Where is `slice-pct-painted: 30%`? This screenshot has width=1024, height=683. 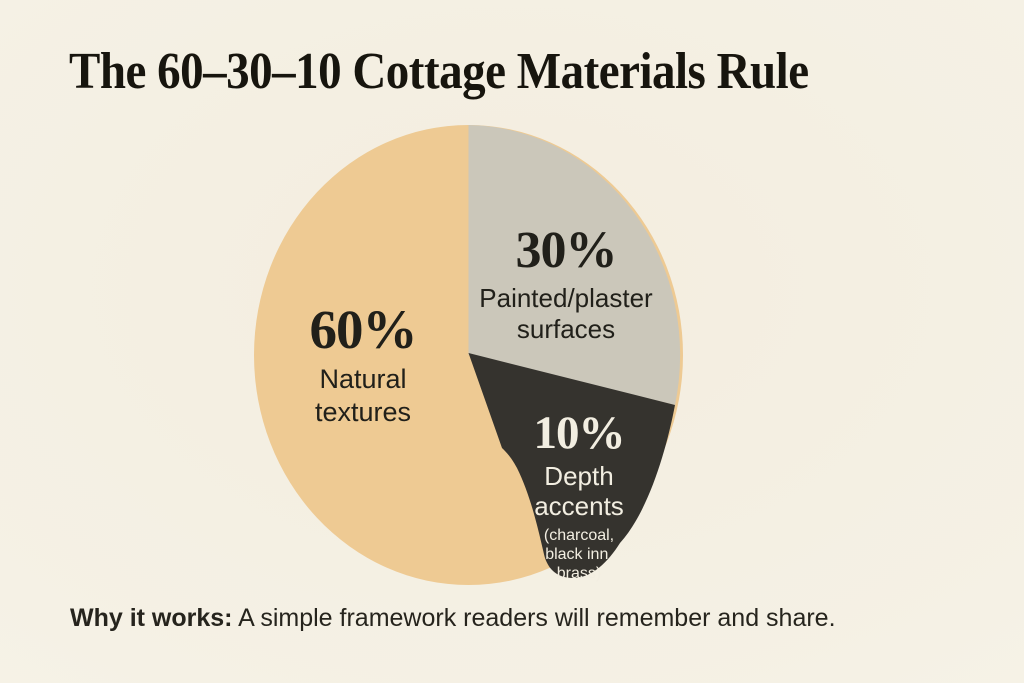 slice-pct-painted: 30% is located at coordinates (566, 250).